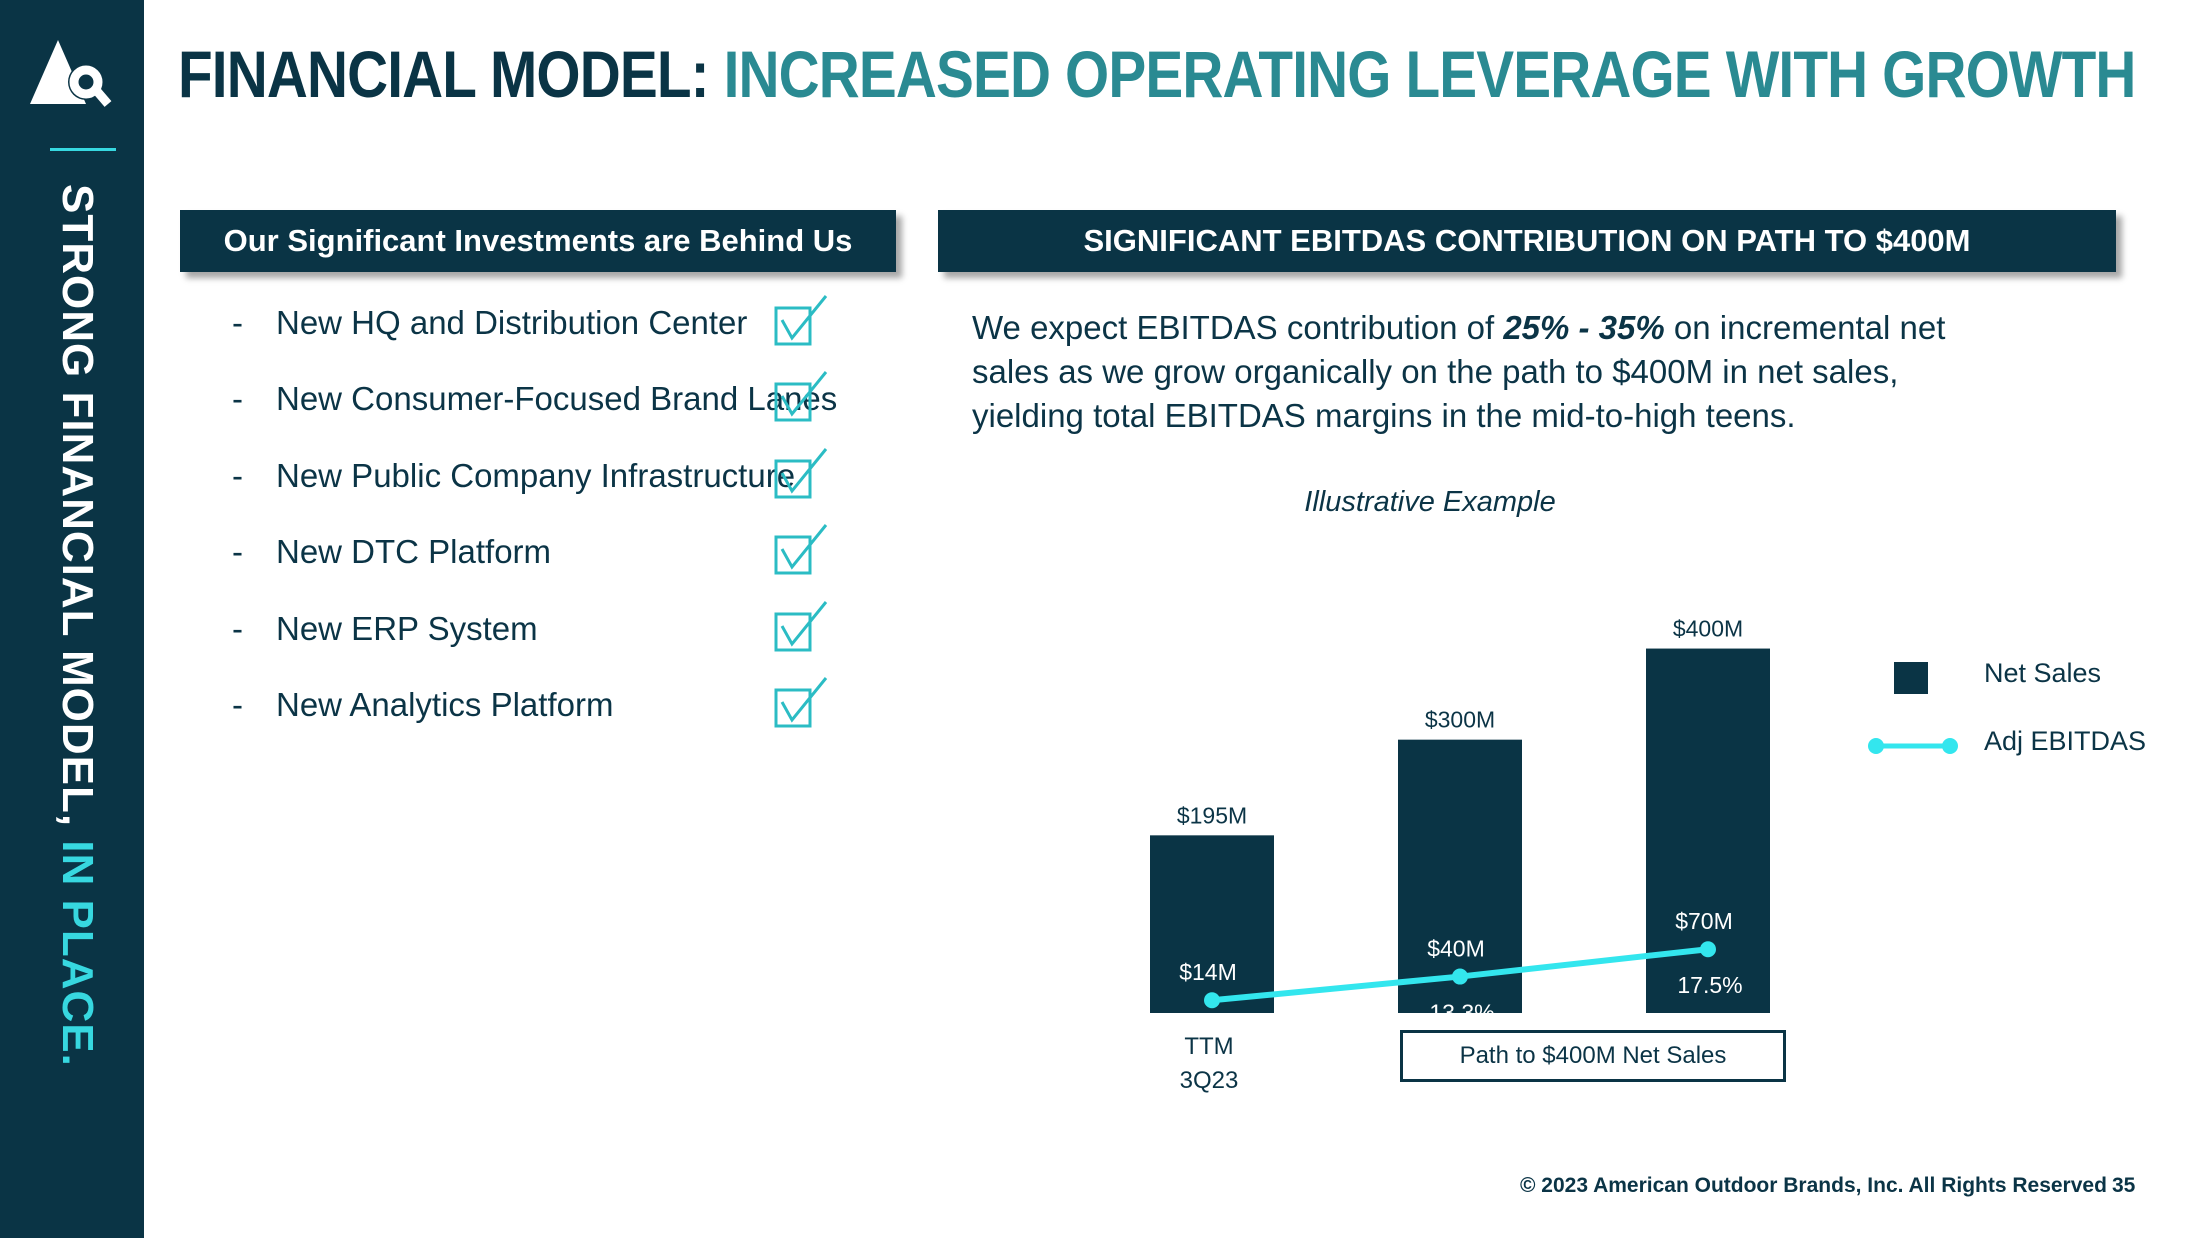  I want to click on list-item-label: New Public Company Infrastructure, so click(536, 475).